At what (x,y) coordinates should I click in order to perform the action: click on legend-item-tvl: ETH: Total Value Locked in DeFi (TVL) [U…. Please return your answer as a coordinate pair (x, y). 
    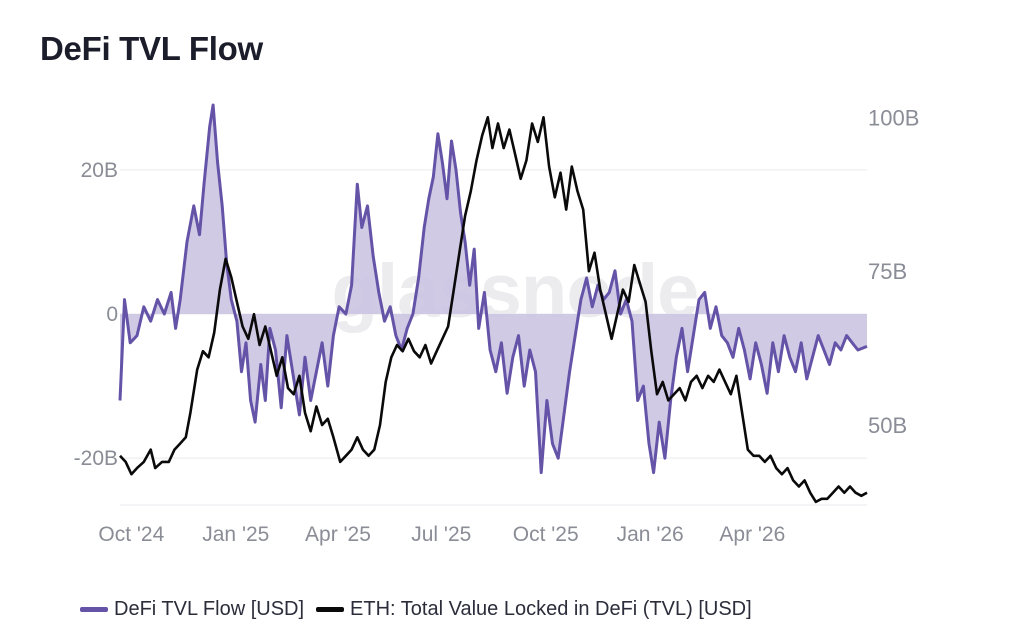
    Looking at the image, I should click on (534, 609).